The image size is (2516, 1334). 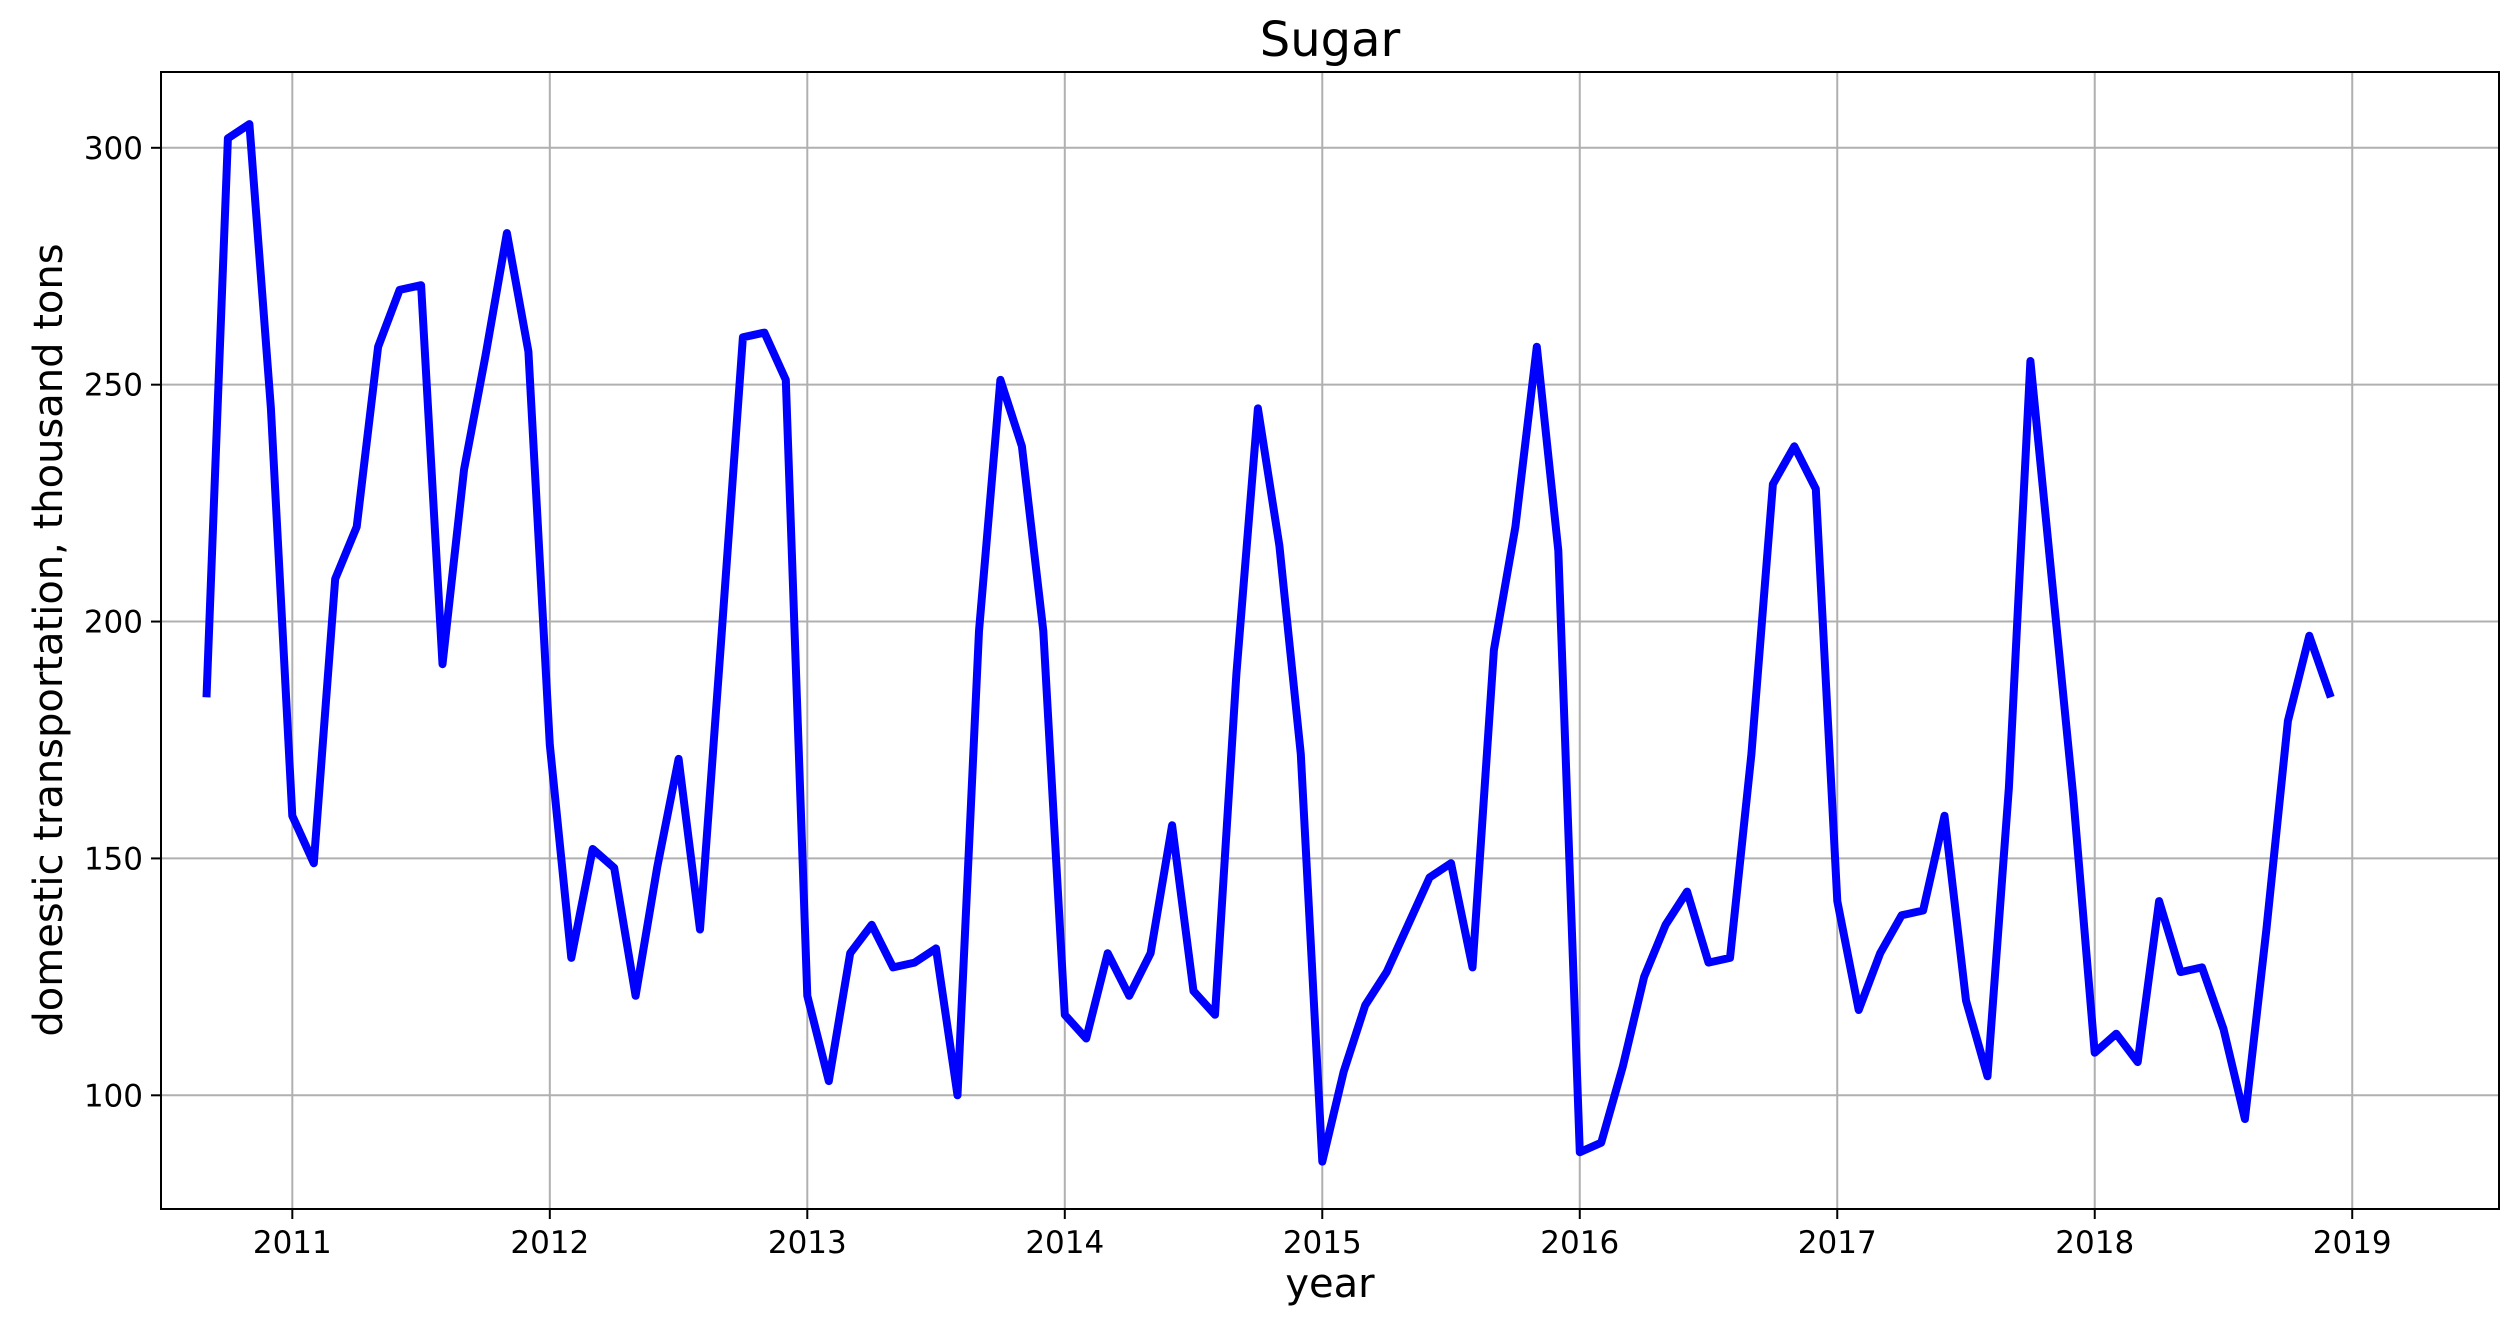 What do you see at coordinates (113, 623) in the screenshot?
I see `y-tick-label: 200` at bounding box center [113, 623].